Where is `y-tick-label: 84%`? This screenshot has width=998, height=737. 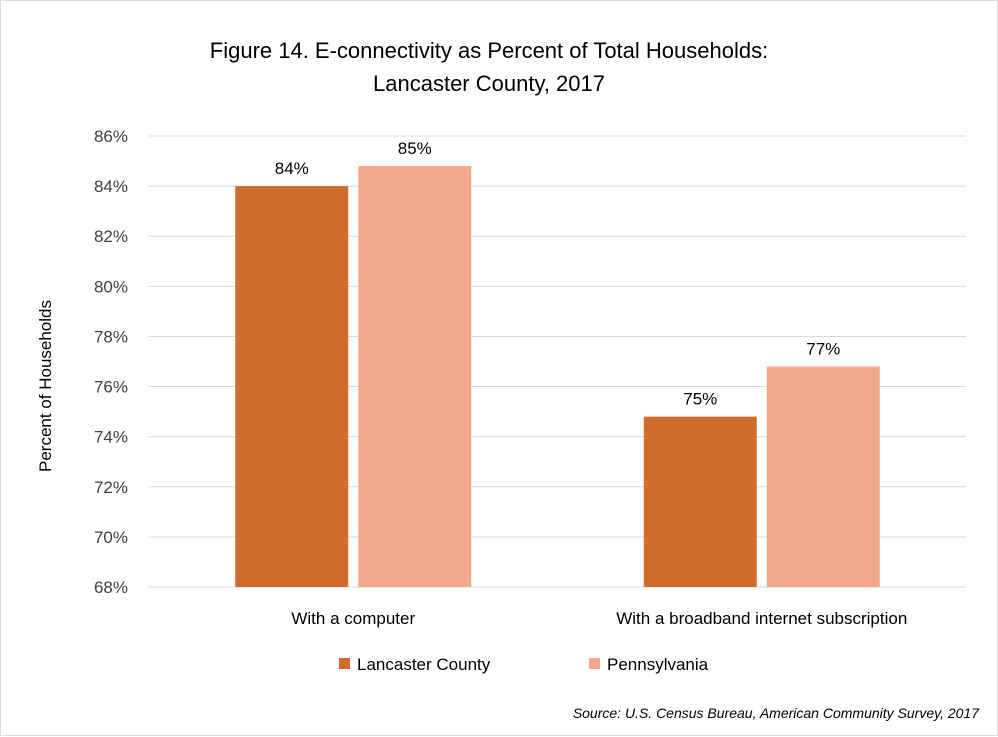 y-tick-label: 84% is located at coordinates (111, 186).